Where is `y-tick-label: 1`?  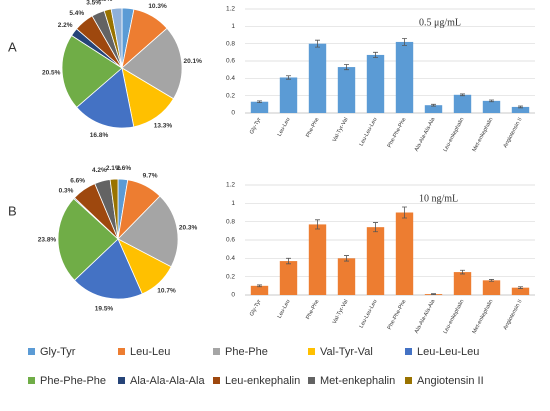
y-tick-label: 1 is located at coordinates (233, 203).